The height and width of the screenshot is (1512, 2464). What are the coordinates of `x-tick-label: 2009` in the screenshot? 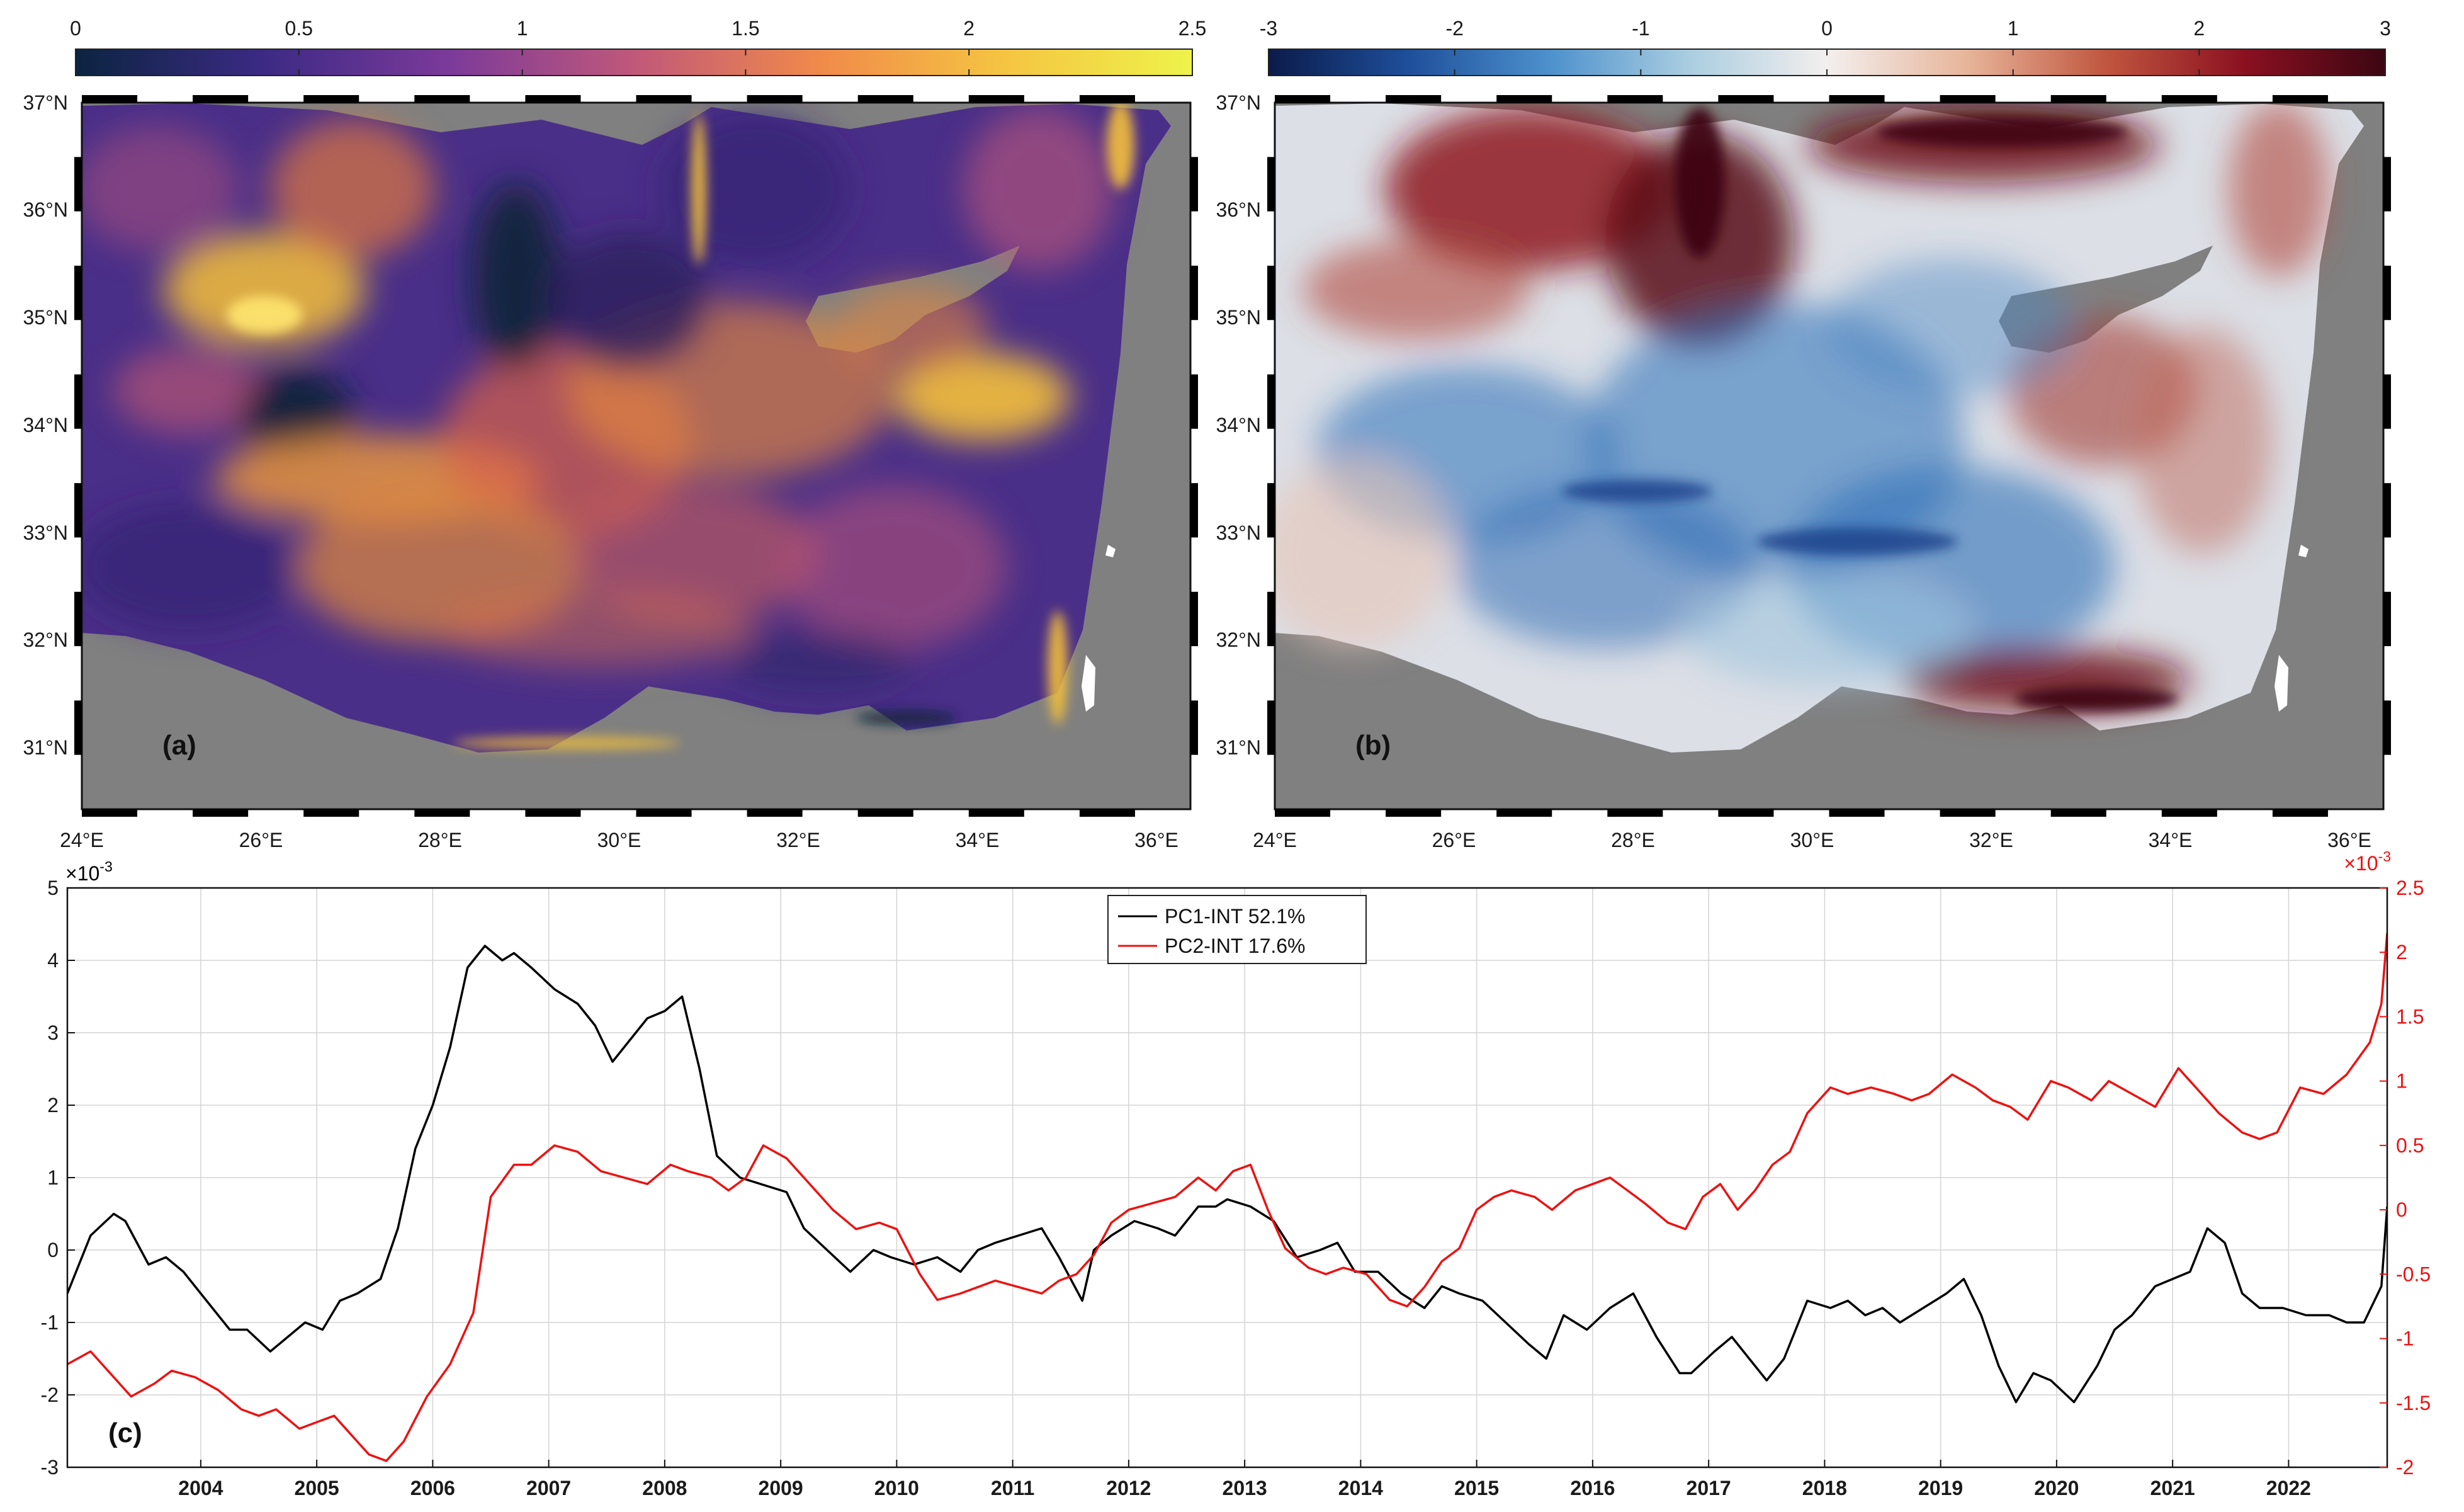 It's located at (781, 1488).